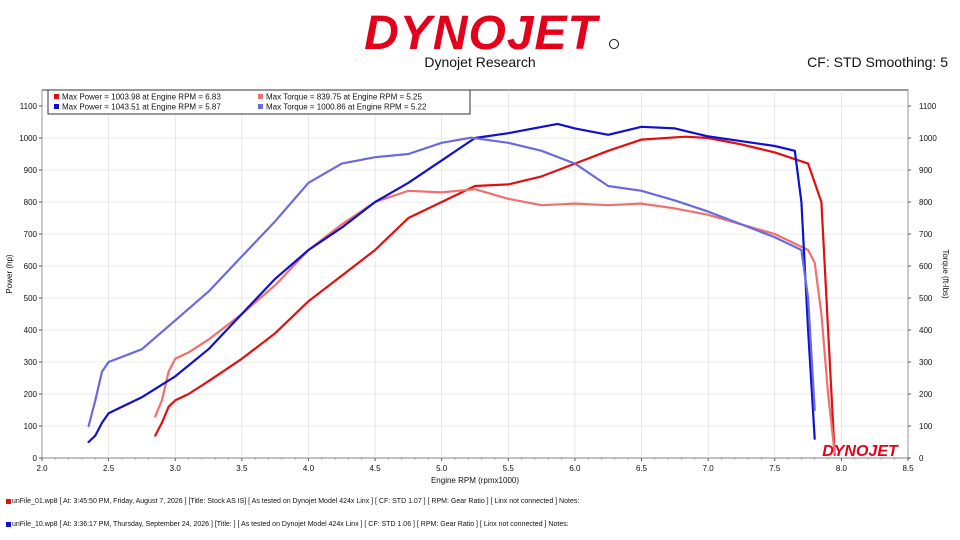 This screenshot has width=960, height=540. Describe the element at coordinates (442, 468) in the screenshot. I see `x-tick-label-6: 5.0` at that location.